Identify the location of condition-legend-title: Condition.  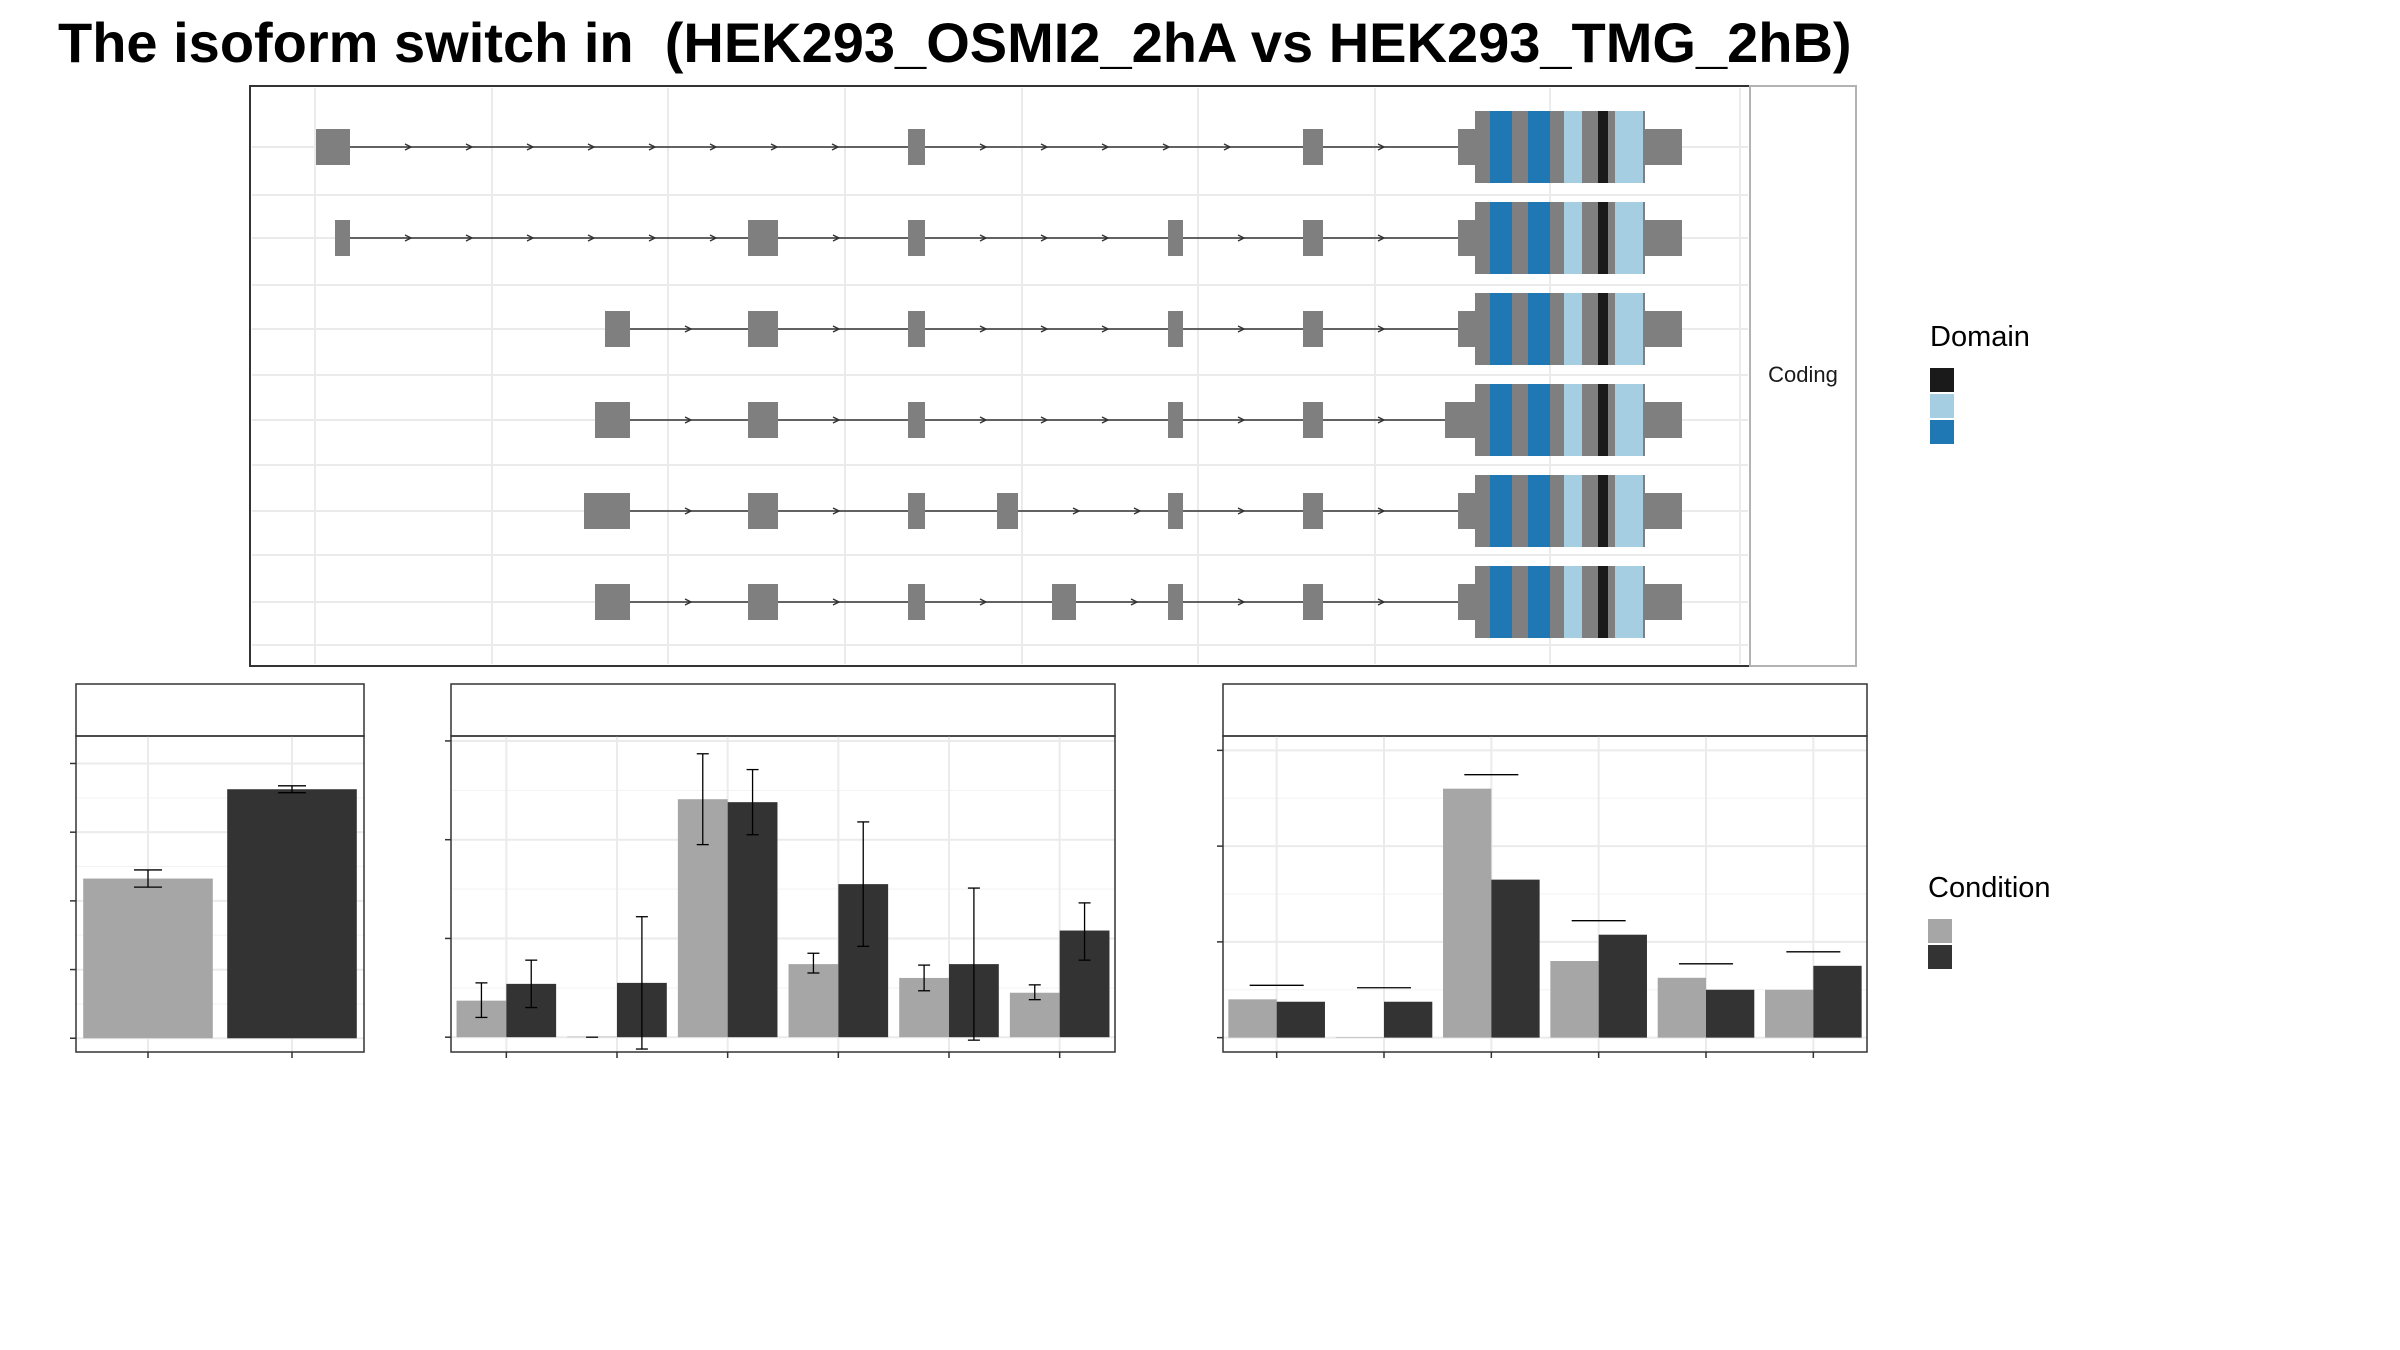
(1989, 888).